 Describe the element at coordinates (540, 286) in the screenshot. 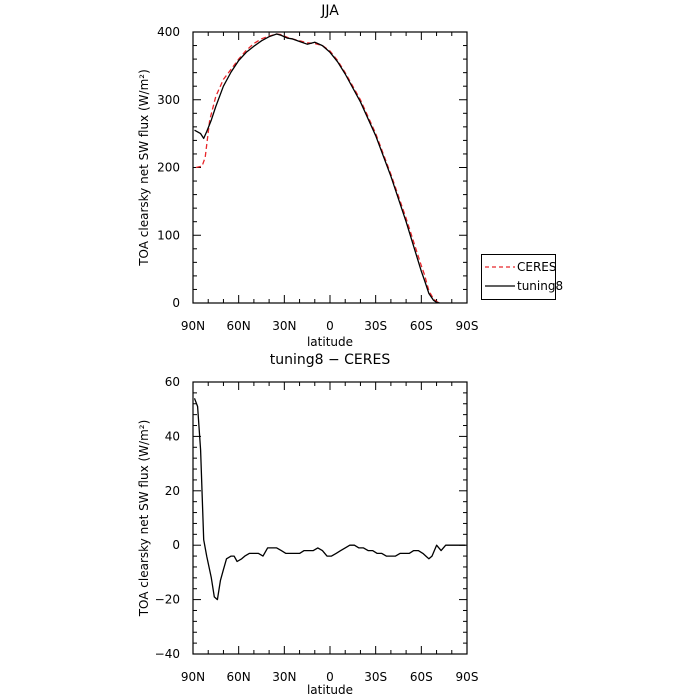

I see `legend-label-tuning8: tuning8` at that location.